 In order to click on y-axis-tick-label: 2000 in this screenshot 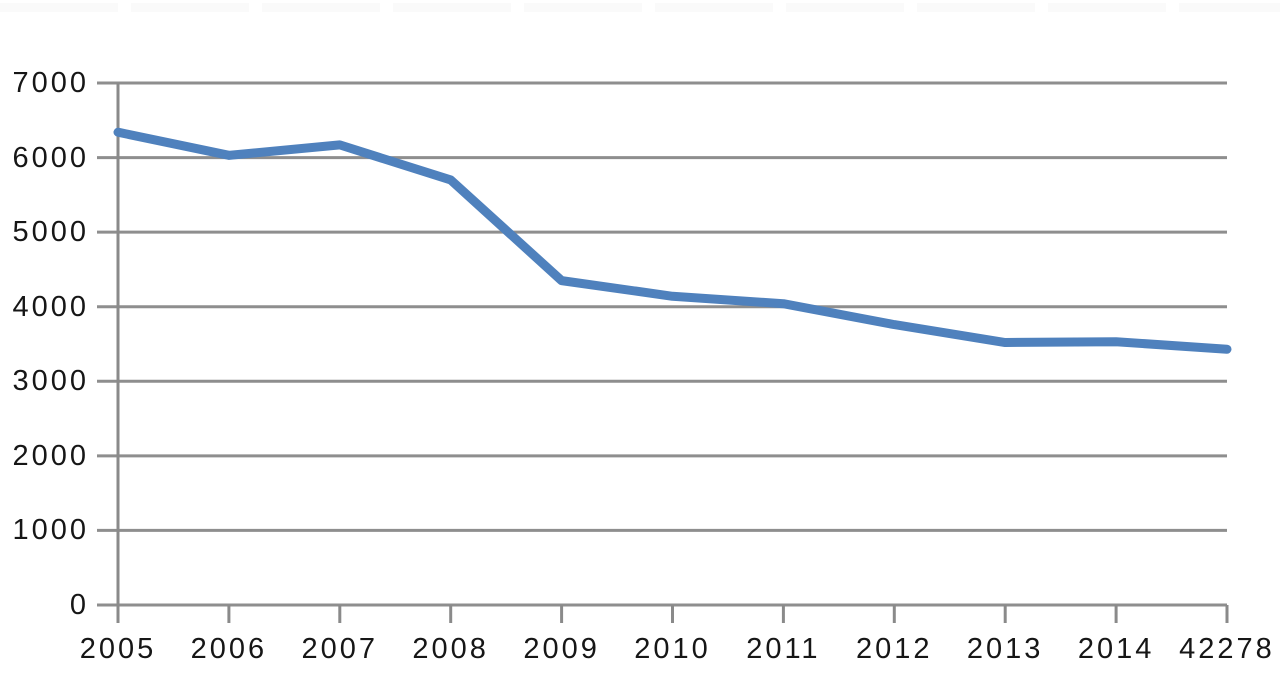, I will do `click(50, 455)`.